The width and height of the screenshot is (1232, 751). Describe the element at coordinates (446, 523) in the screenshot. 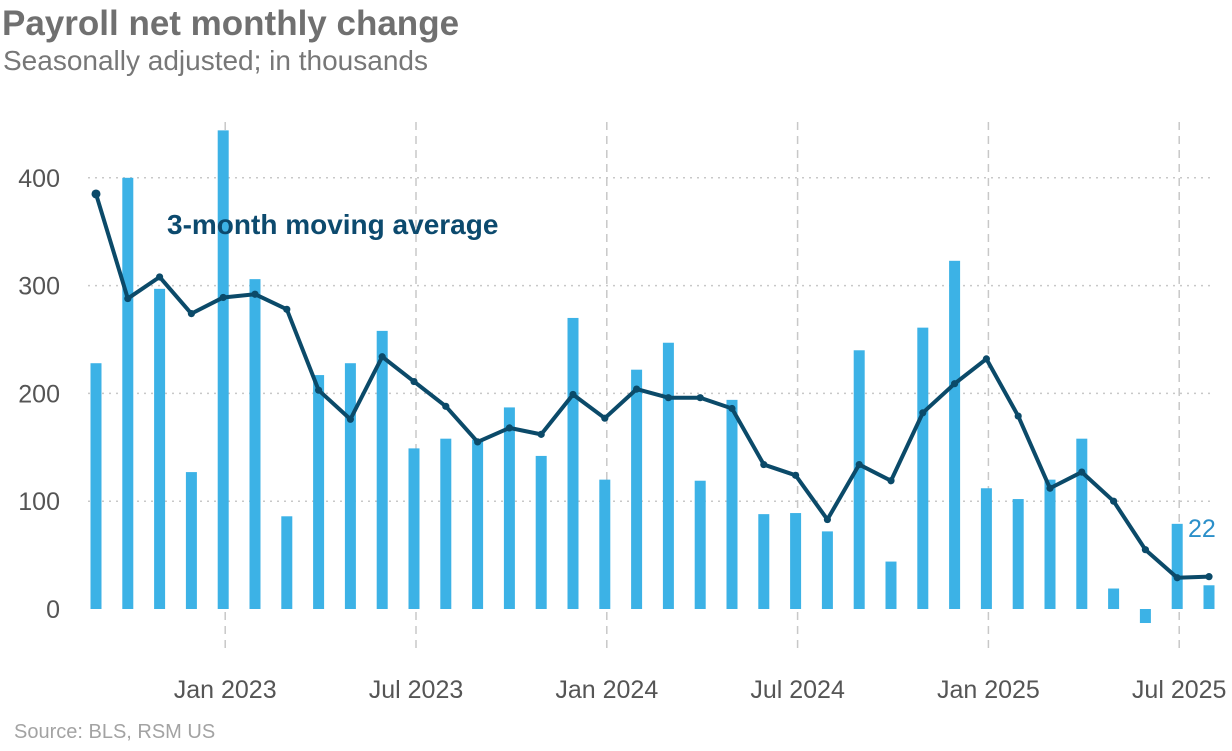

I see `bar-aug-2023` at that location.